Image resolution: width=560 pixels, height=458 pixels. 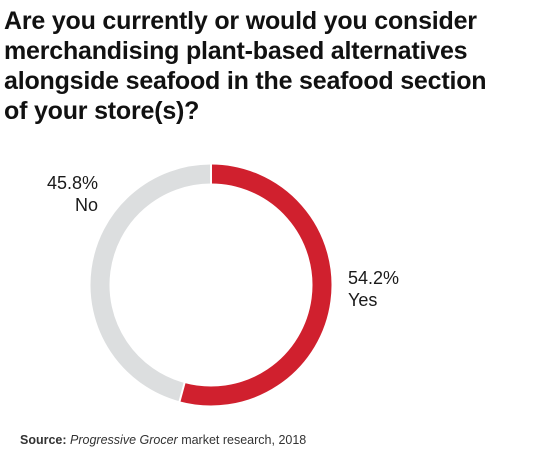 I want to click on slice-category-label-yes: Yes, so click(x=363, y=300).